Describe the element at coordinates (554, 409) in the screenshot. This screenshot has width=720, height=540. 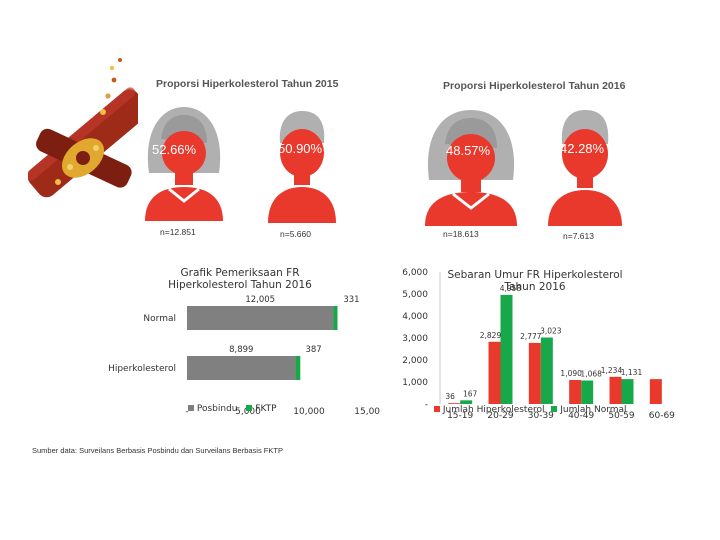
I see `legend-normal-swatch` at that location.